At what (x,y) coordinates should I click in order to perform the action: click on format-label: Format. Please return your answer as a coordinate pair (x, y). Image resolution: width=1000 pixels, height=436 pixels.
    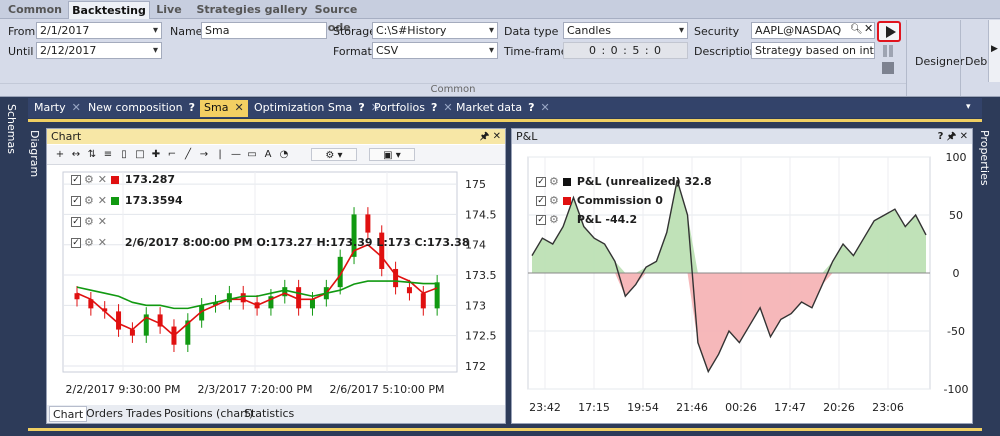
    Looking at the image, I should click on (352, 51).